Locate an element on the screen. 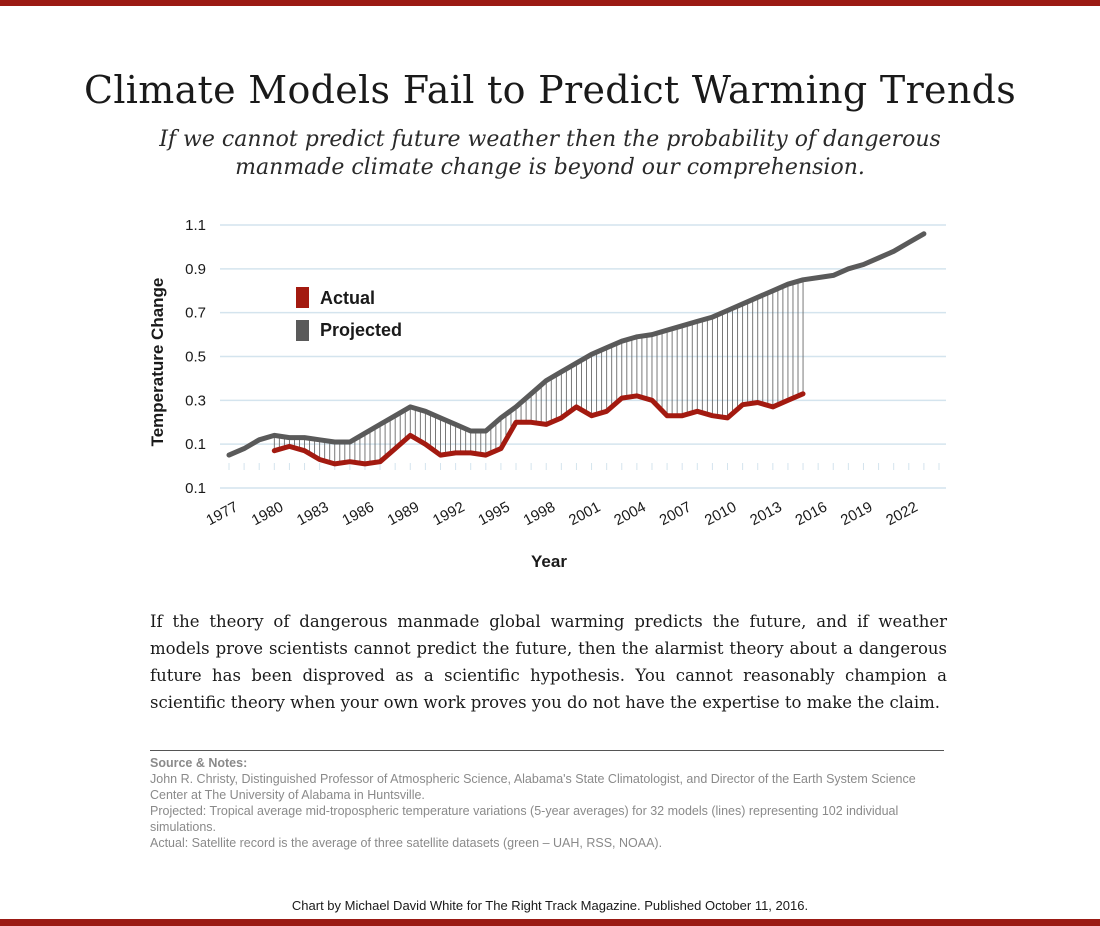 This screenshot has width=1100, height=926. legend-projected-swatch is located at coordinates (302, 330).